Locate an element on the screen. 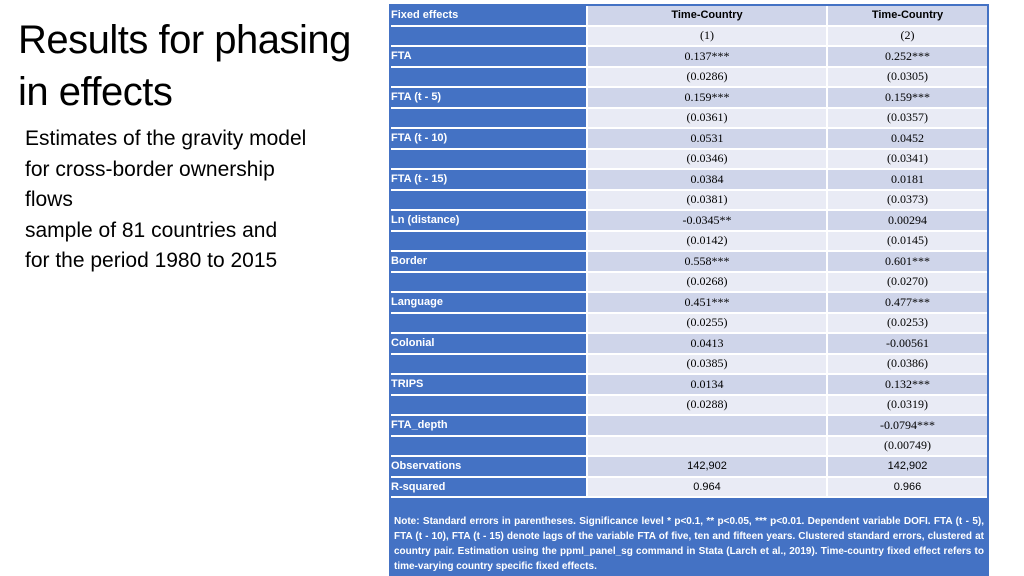 The height and width of the screenshot is (576, 1024). coefficient-row: Colonial 0.0413 -0.00561 is located at coordinates (689, 344).